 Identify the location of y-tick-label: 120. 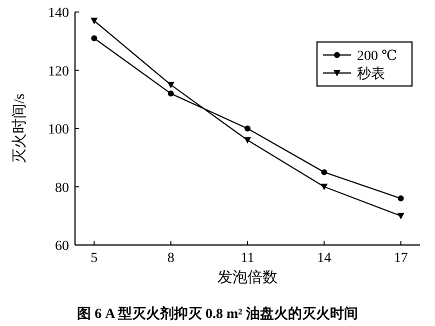
(58, 72).